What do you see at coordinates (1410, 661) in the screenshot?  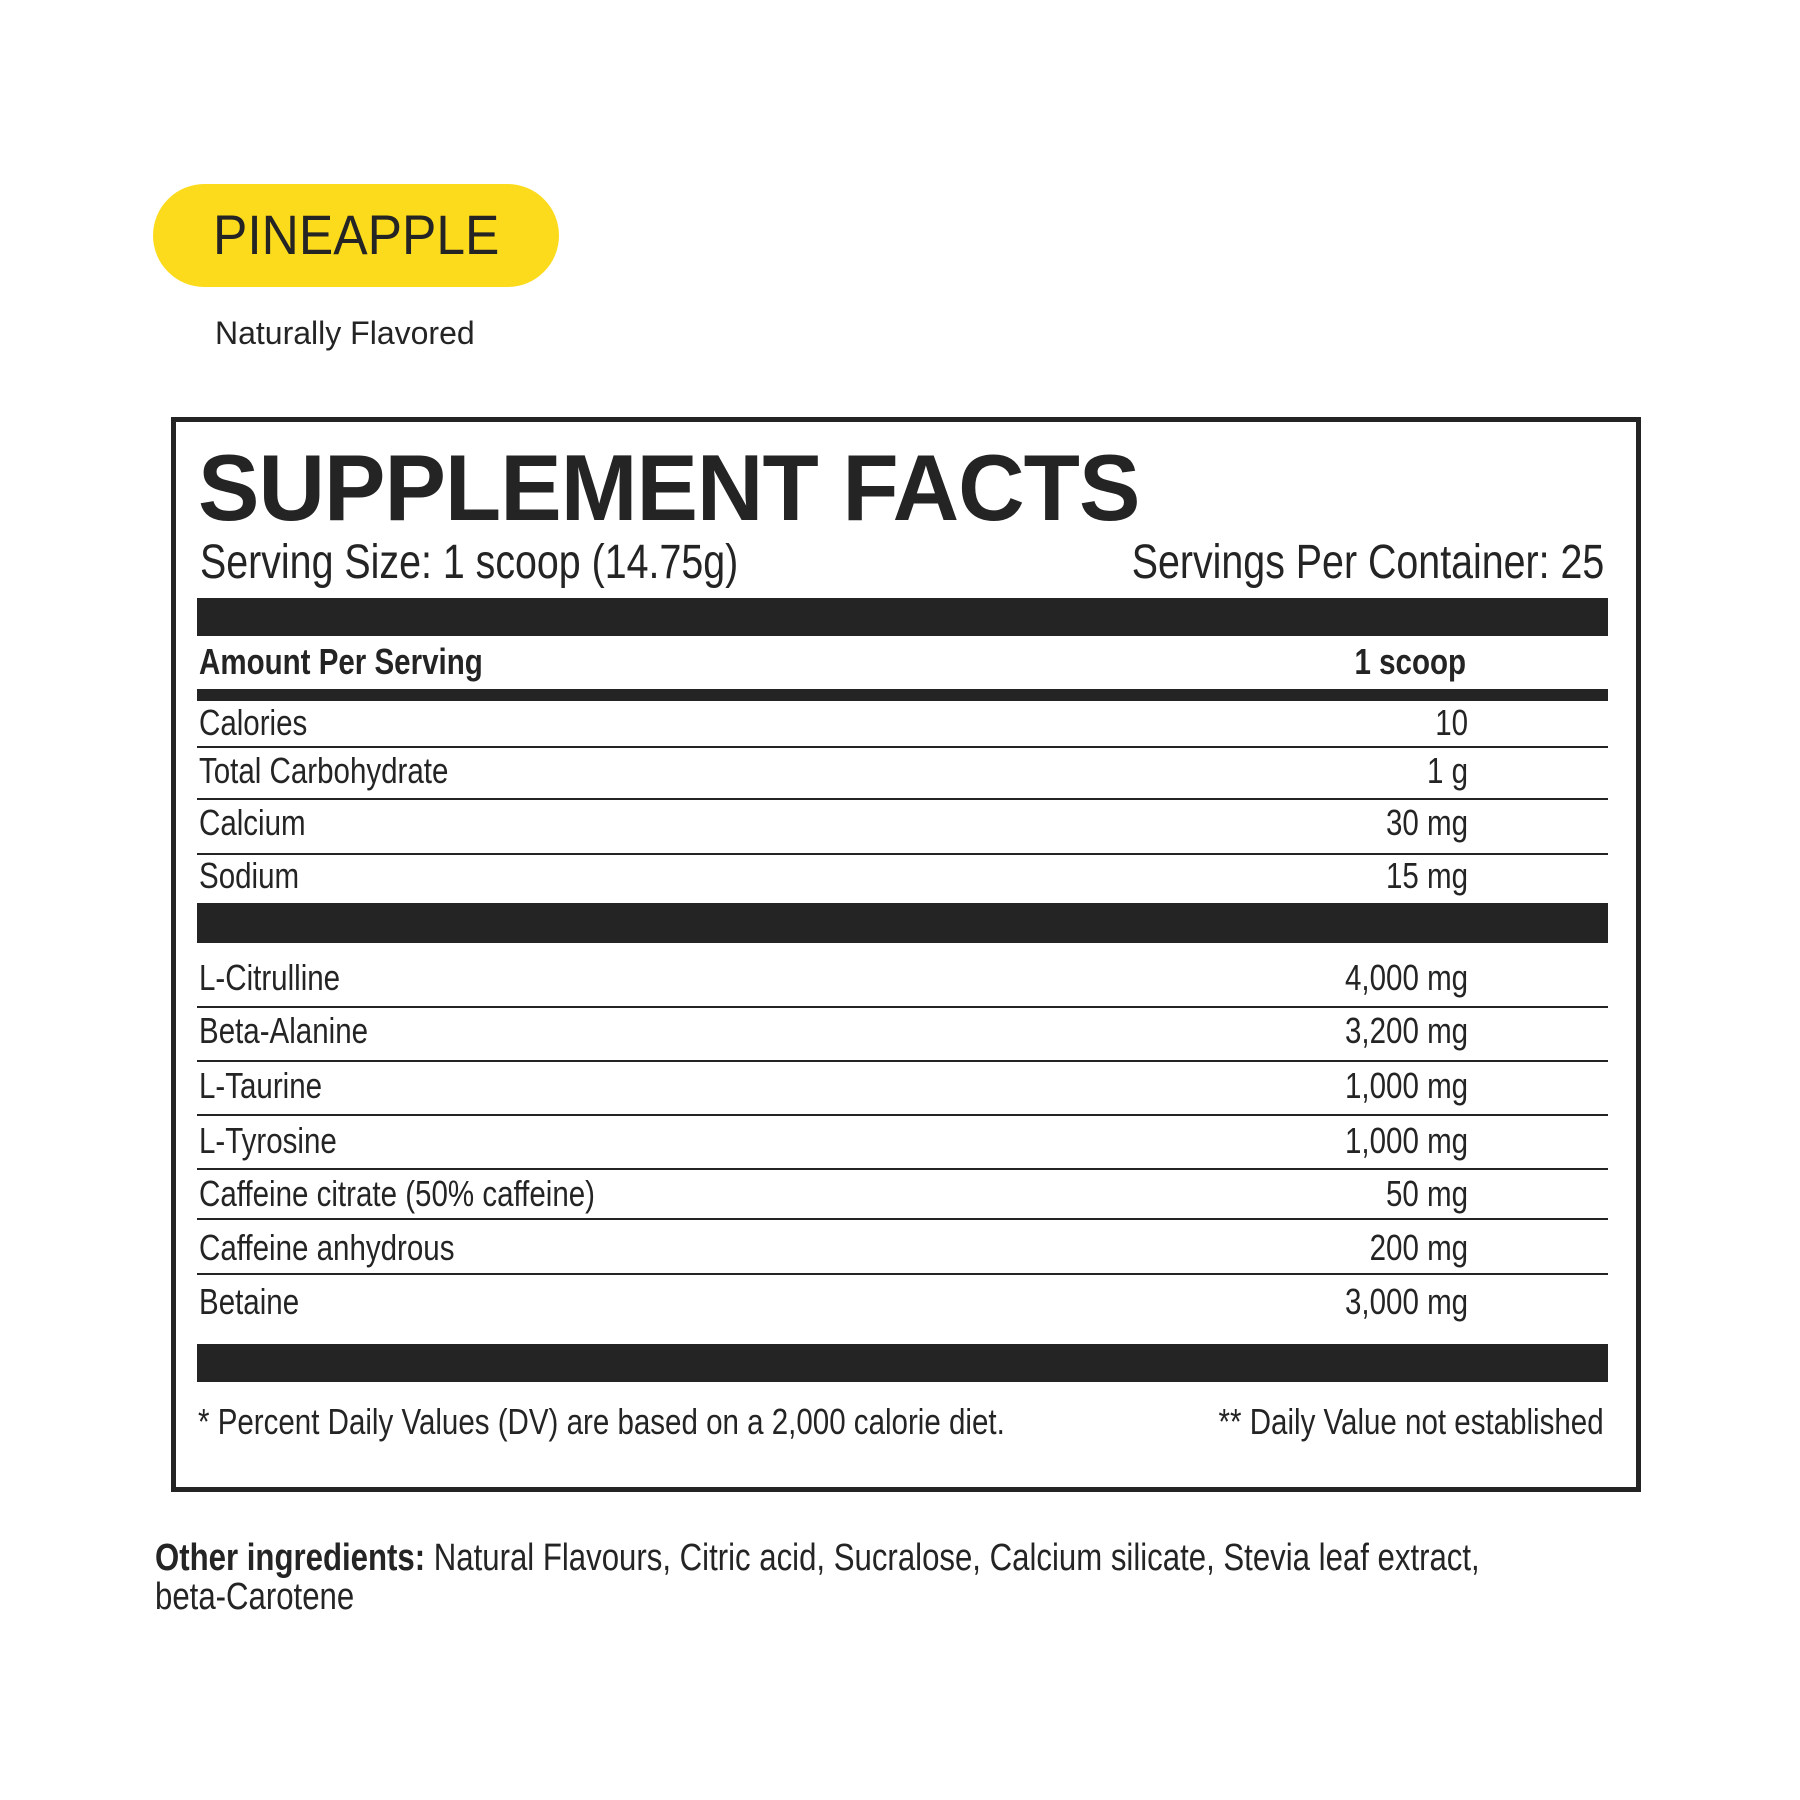 I see `amount-per-serving-value: 1 scoop` at bounding box center [1410, 661].